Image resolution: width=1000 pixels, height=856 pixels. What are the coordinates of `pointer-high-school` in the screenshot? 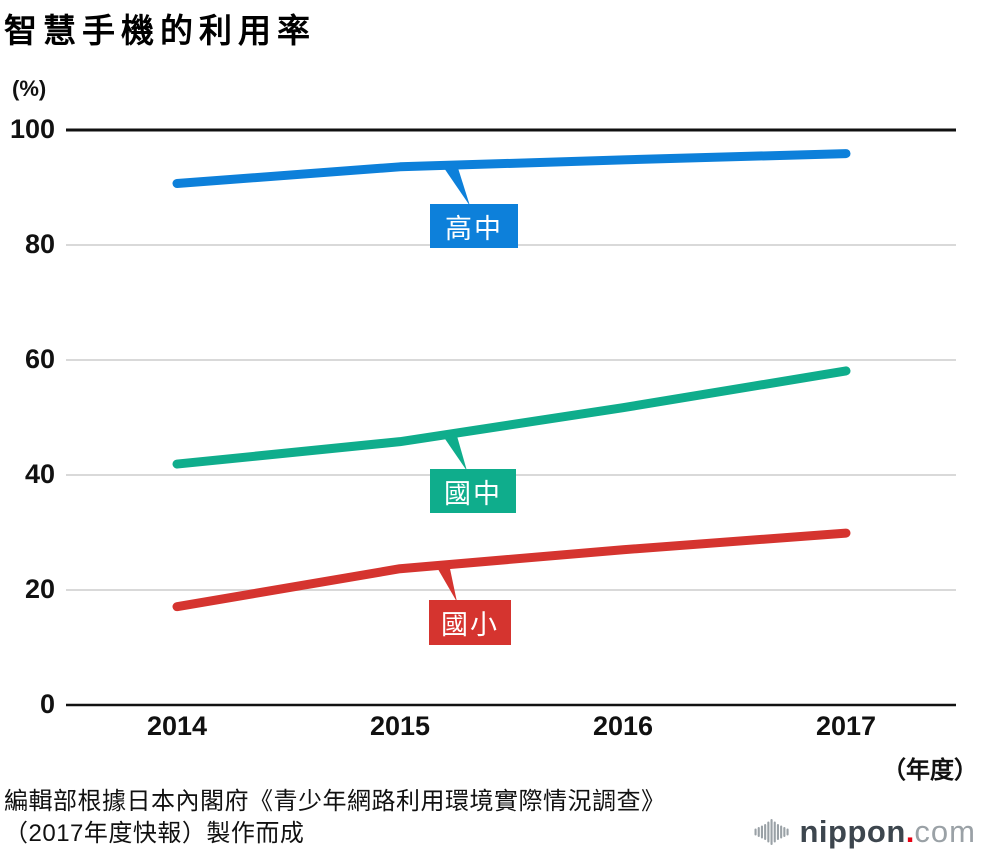 It's located at (457, 187).